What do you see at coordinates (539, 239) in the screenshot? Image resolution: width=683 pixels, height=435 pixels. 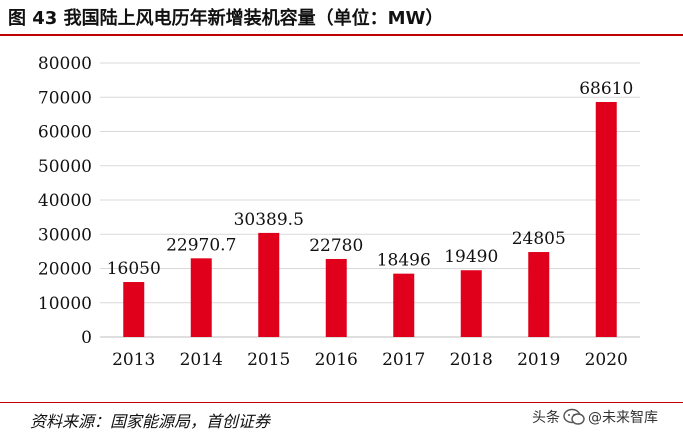 I see `value-label-2019: 24805` at bounding box center [539, 239].